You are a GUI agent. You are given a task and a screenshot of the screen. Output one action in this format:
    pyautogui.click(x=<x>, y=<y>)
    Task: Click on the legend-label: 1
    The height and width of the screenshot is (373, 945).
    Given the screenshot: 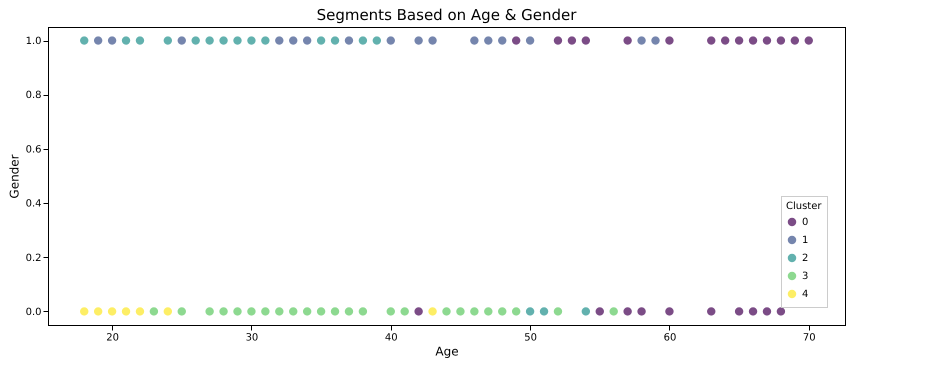 What is the action you would take?
    pyautogui.click(x=805, y=240)
    